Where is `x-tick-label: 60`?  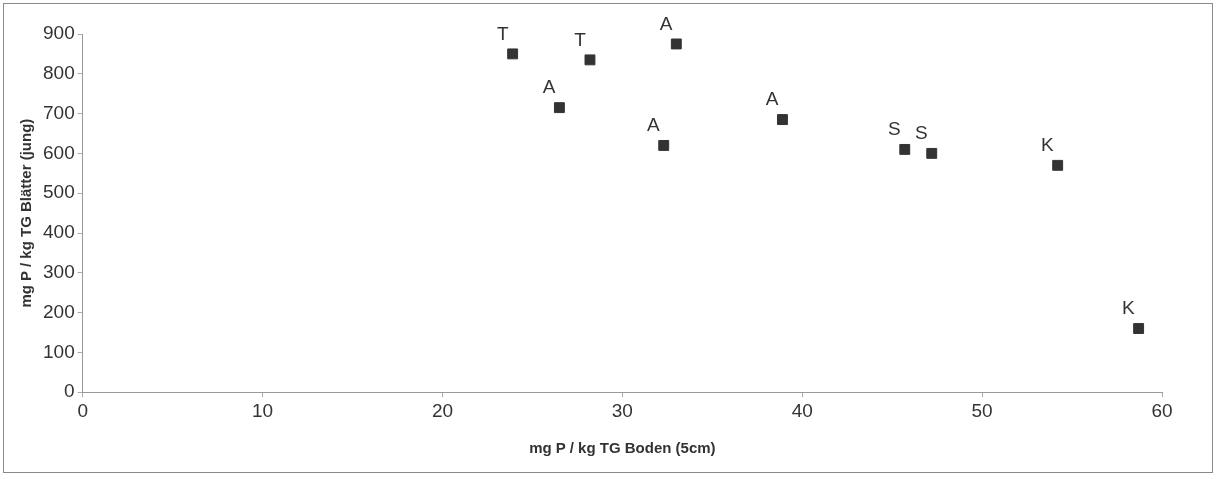 x-tick-label: 60 is located at coordinates (1162, 410).